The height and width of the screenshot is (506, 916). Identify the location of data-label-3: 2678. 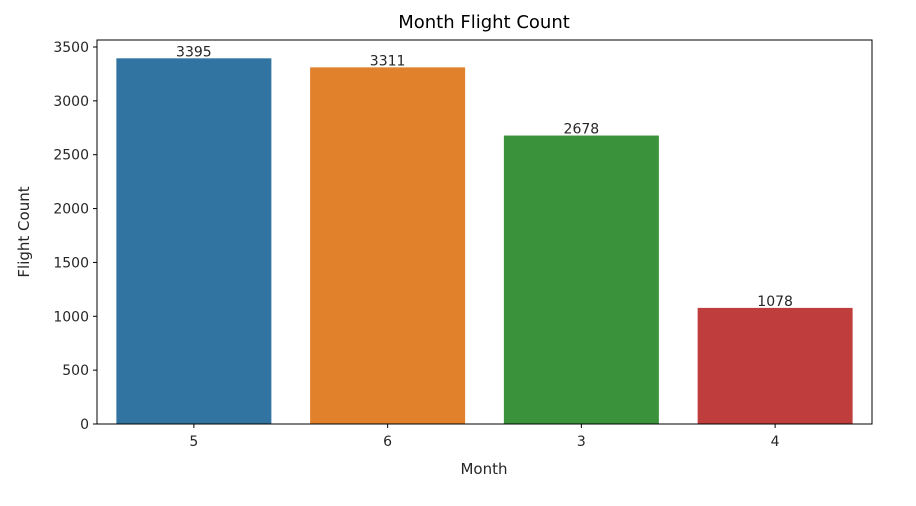
(582, 130).